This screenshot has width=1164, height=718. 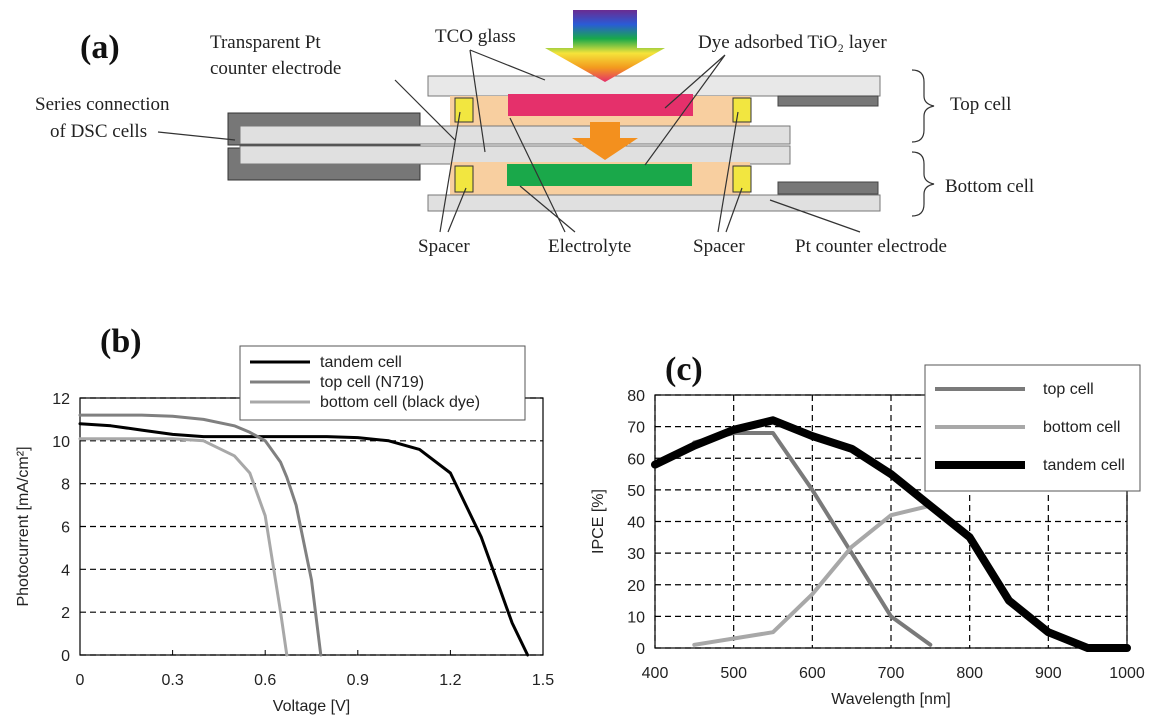 I want to click on x-tick-label: 1.5, so click(x=543, y=680).